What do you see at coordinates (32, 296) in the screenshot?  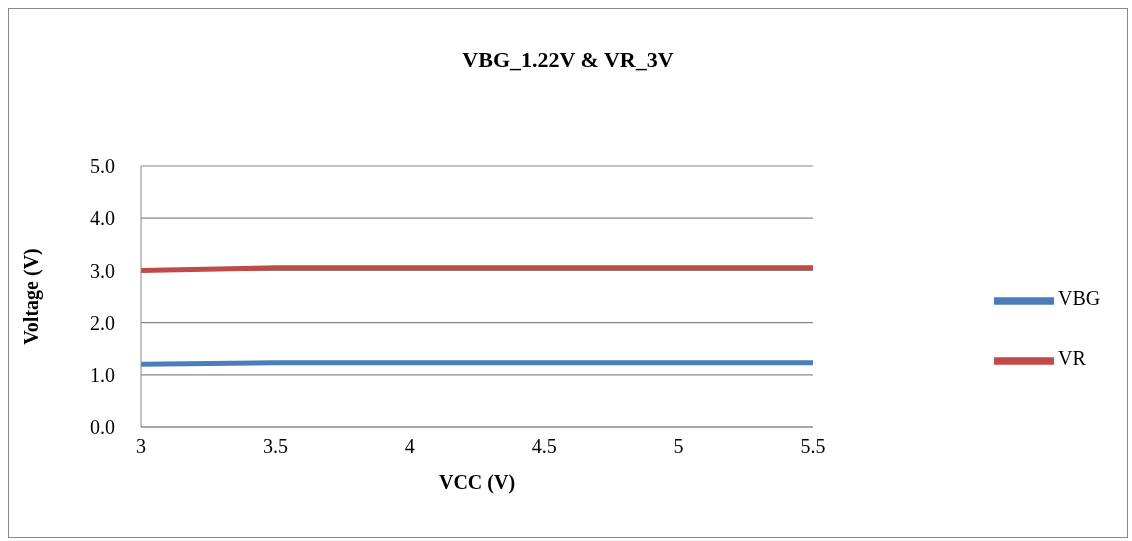 I see `y-axis-title: Voltage (V)` at bounding box center [32, 296].